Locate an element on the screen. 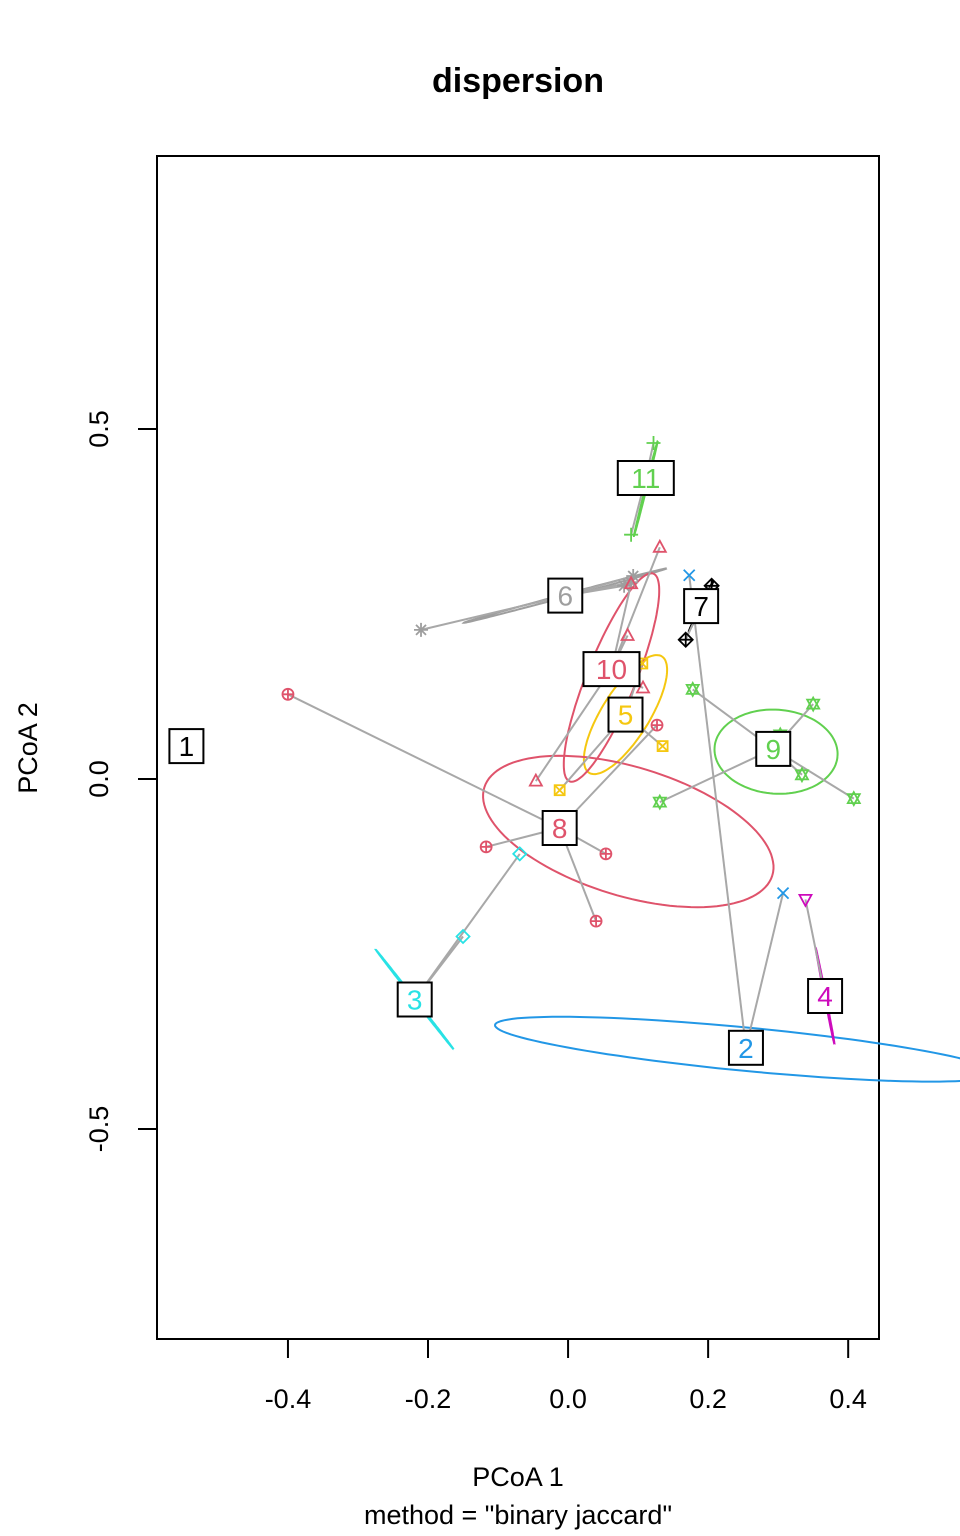 This screenshot has width=960, height=1536. group-label-text: 1 is located at coordinates (187, 746).